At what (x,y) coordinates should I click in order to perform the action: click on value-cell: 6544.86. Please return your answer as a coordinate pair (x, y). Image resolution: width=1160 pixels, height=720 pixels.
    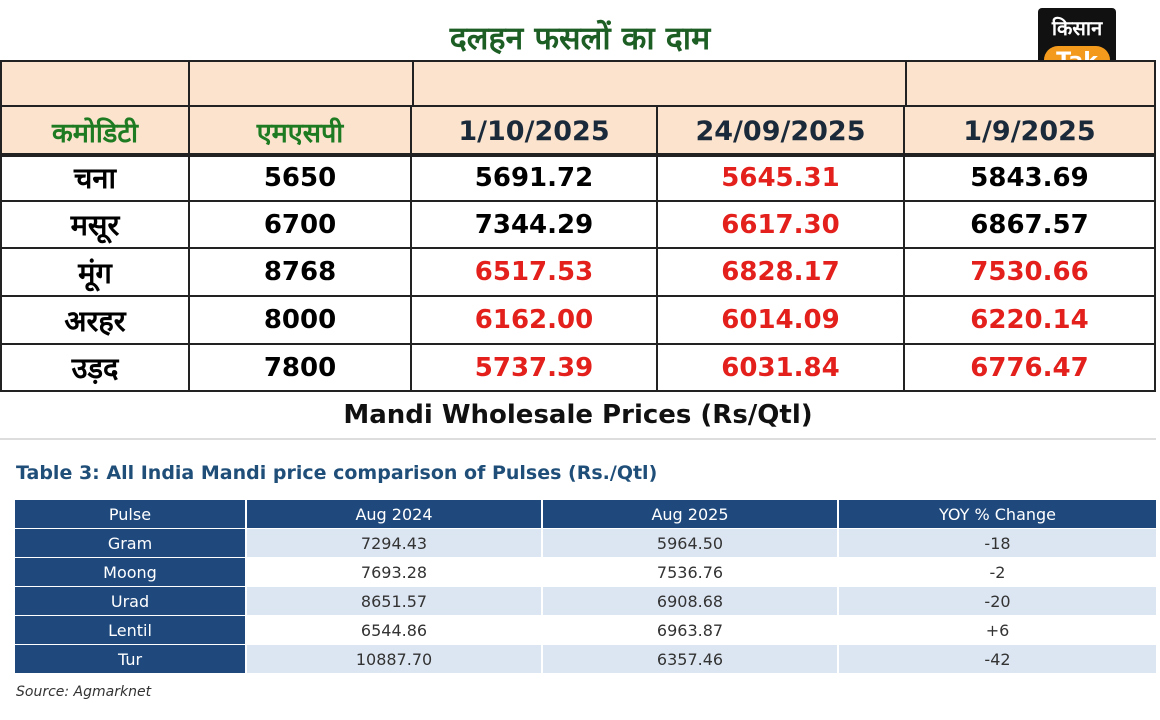
    Looking at the image, I should click on (394, 630).